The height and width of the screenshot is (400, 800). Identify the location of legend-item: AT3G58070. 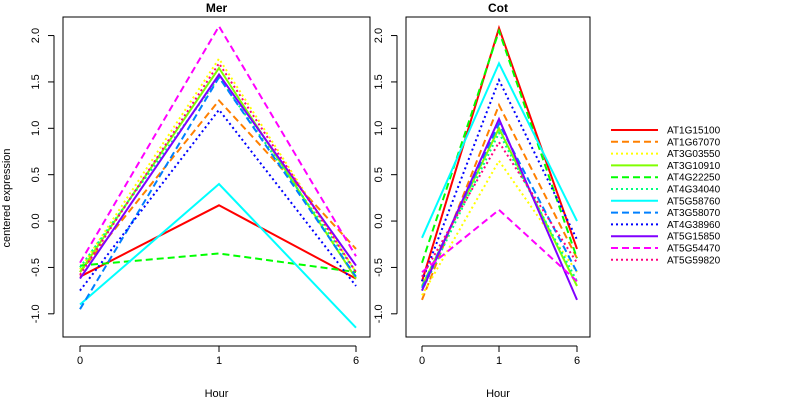
(666, 213).